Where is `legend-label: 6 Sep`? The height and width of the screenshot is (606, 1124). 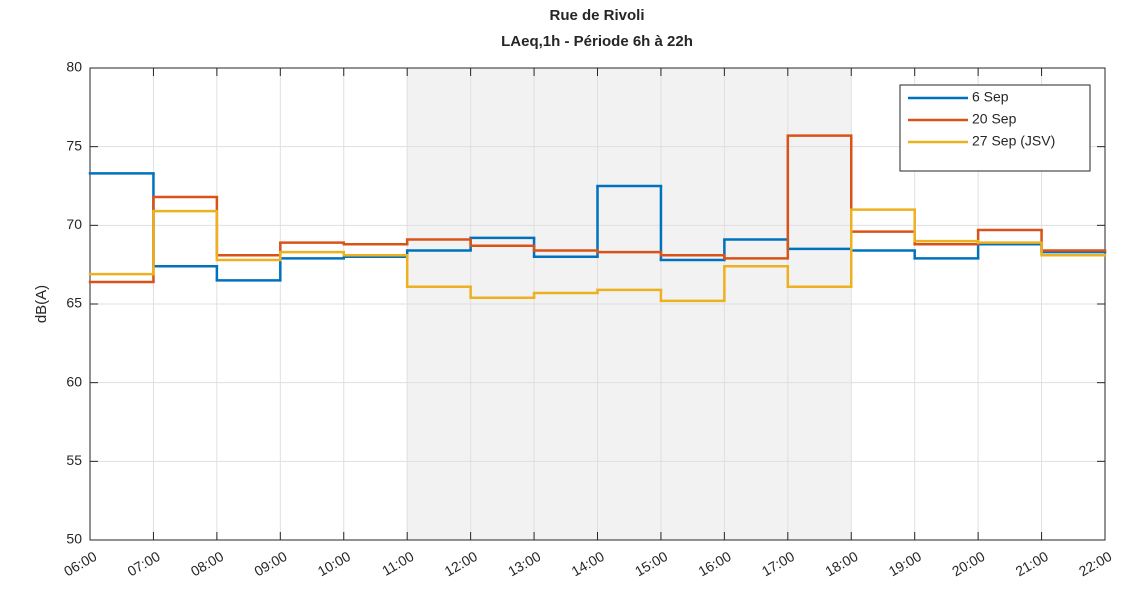 legend-label: 6 Sep is located at coordinates (990, 97).